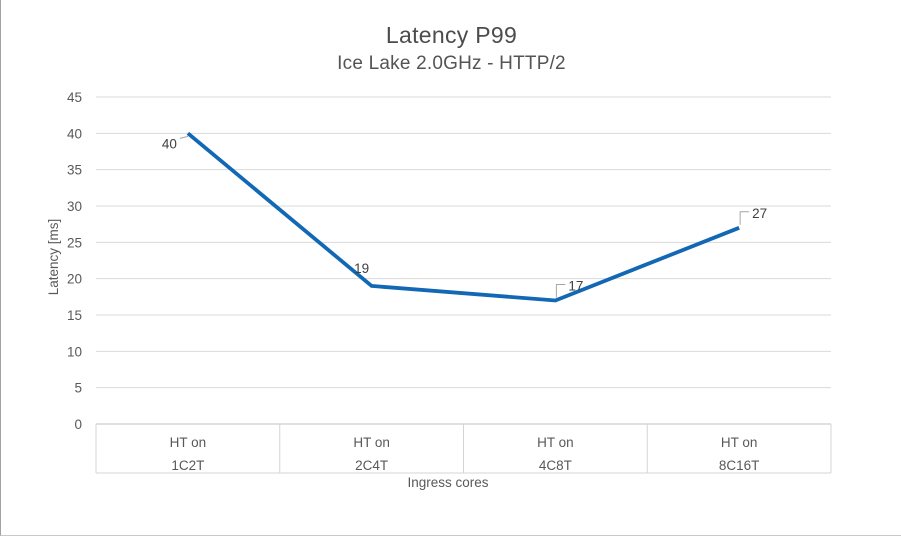 The height and width of the screenshot is (536, 901). What do you see at coordinates (74, 315) in the screenshot?
I see `y-tick-label: 15` at bounding box center [74, 315].